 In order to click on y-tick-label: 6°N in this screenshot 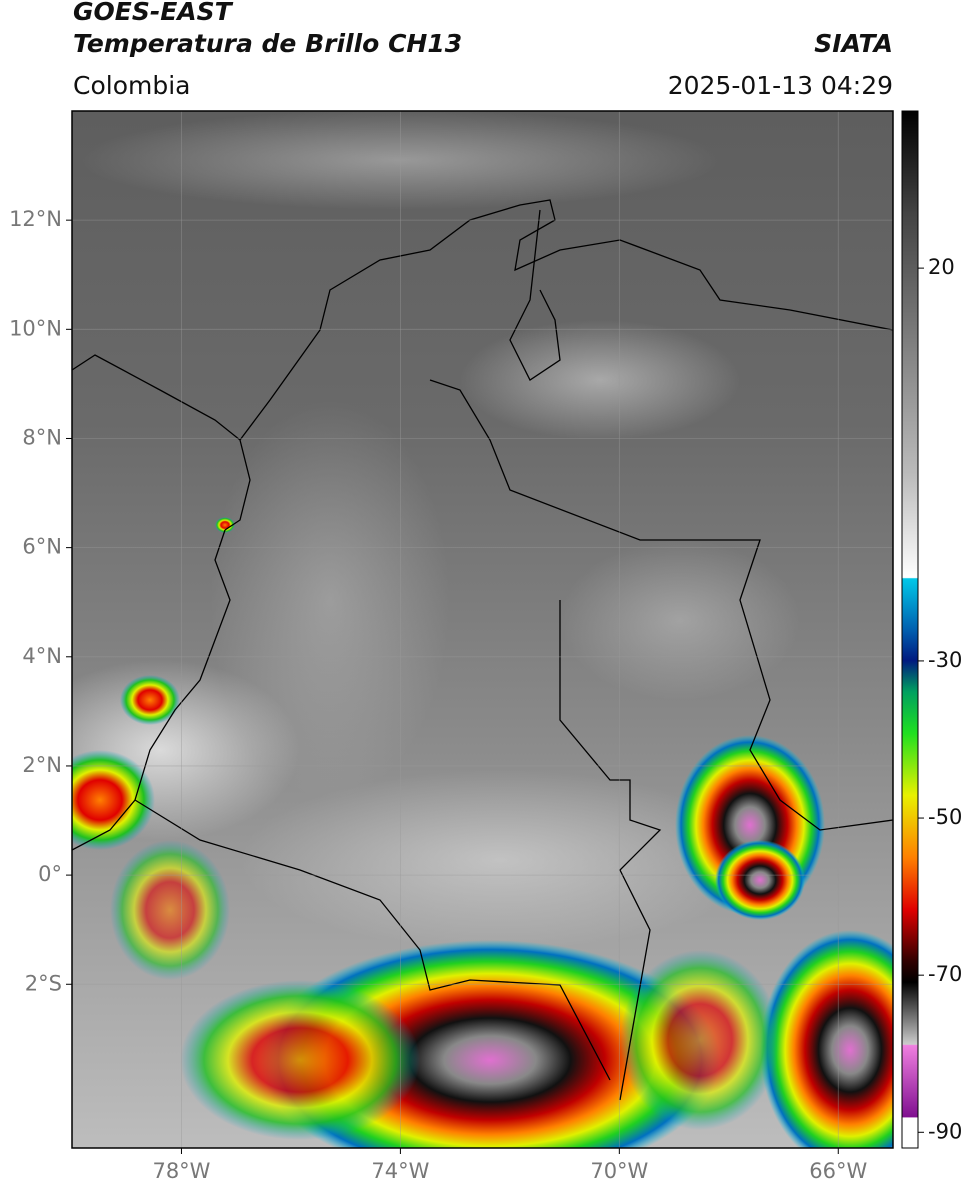, I will do `click(42, 547)`.